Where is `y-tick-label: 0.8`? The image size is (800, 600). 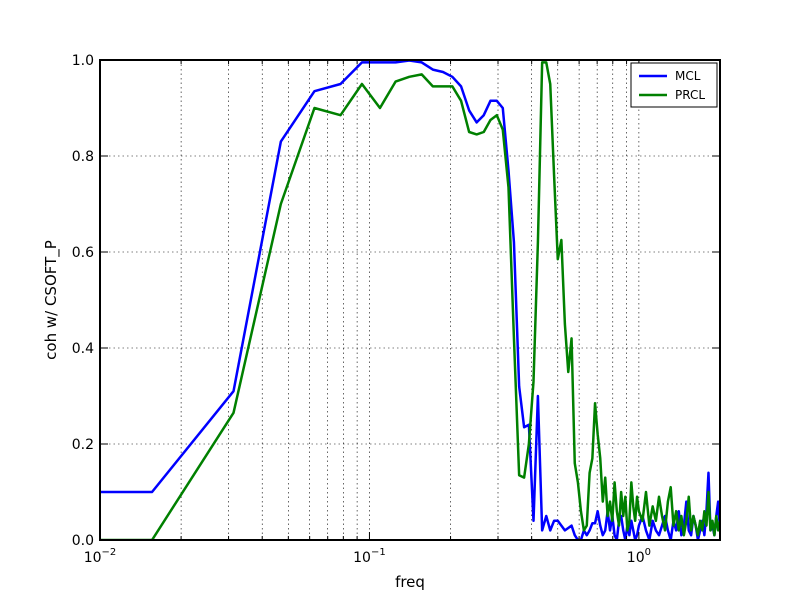
y-tick-label: 0.8 is located at coordinates (83, 157).